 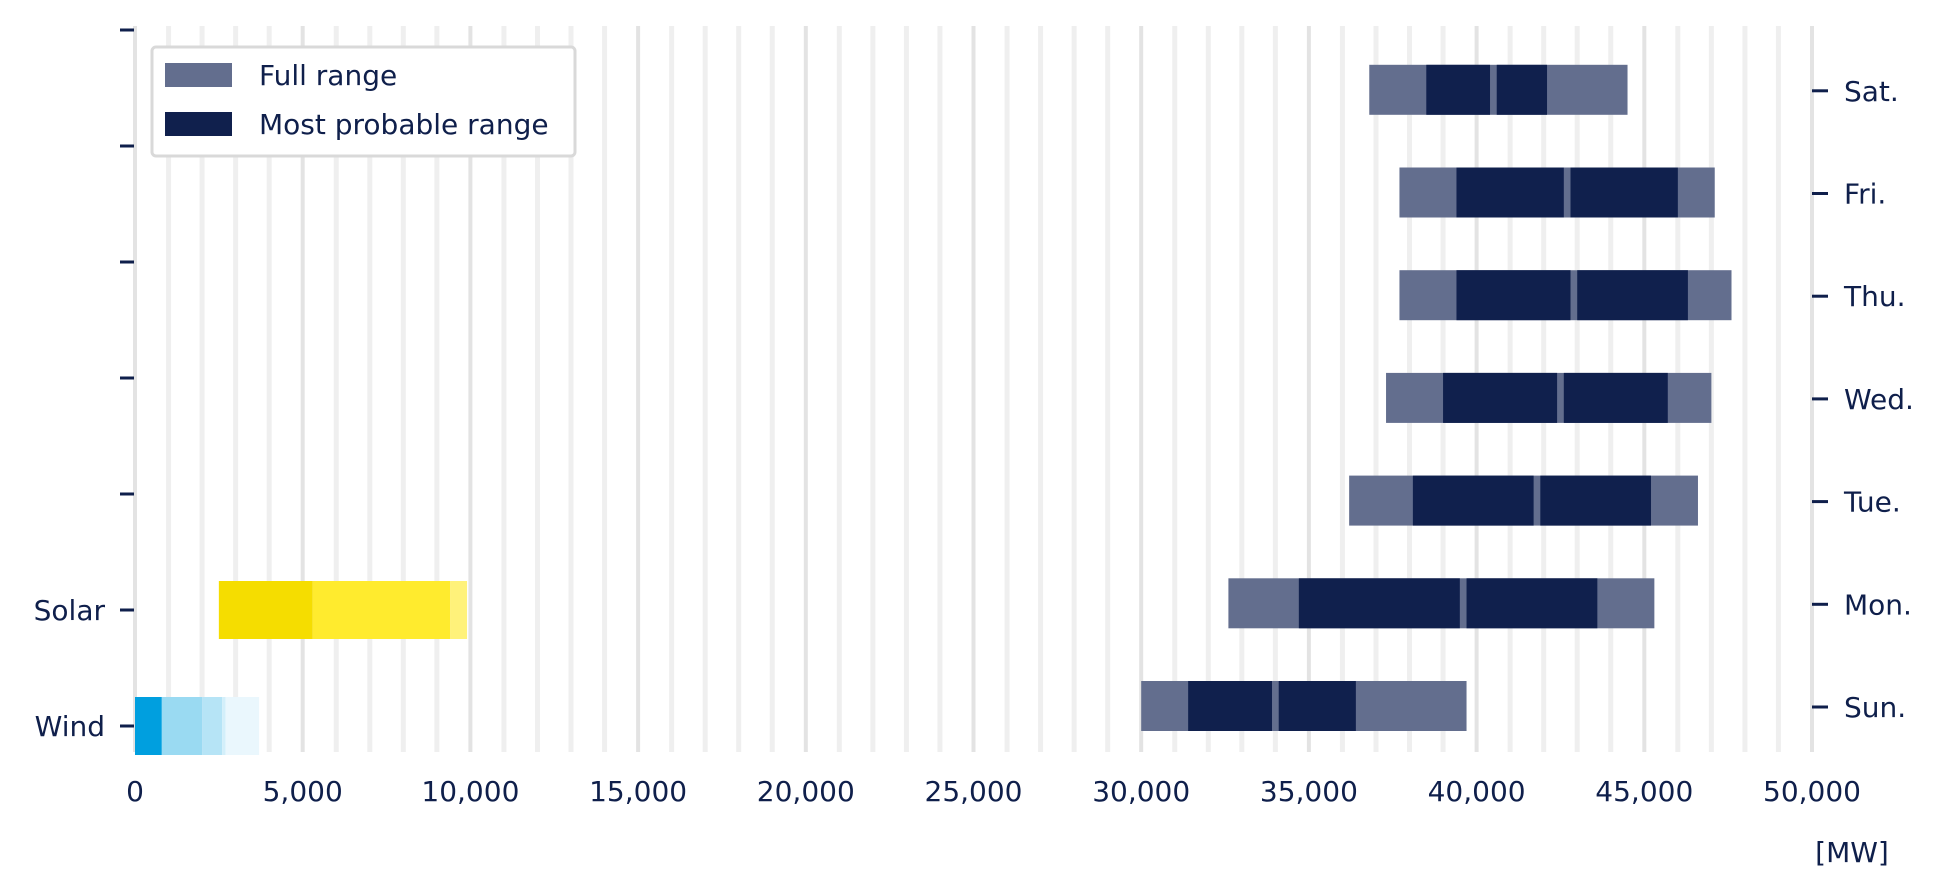 I want to click on right-axis-label: Sat., so click(x=1871, y=91).